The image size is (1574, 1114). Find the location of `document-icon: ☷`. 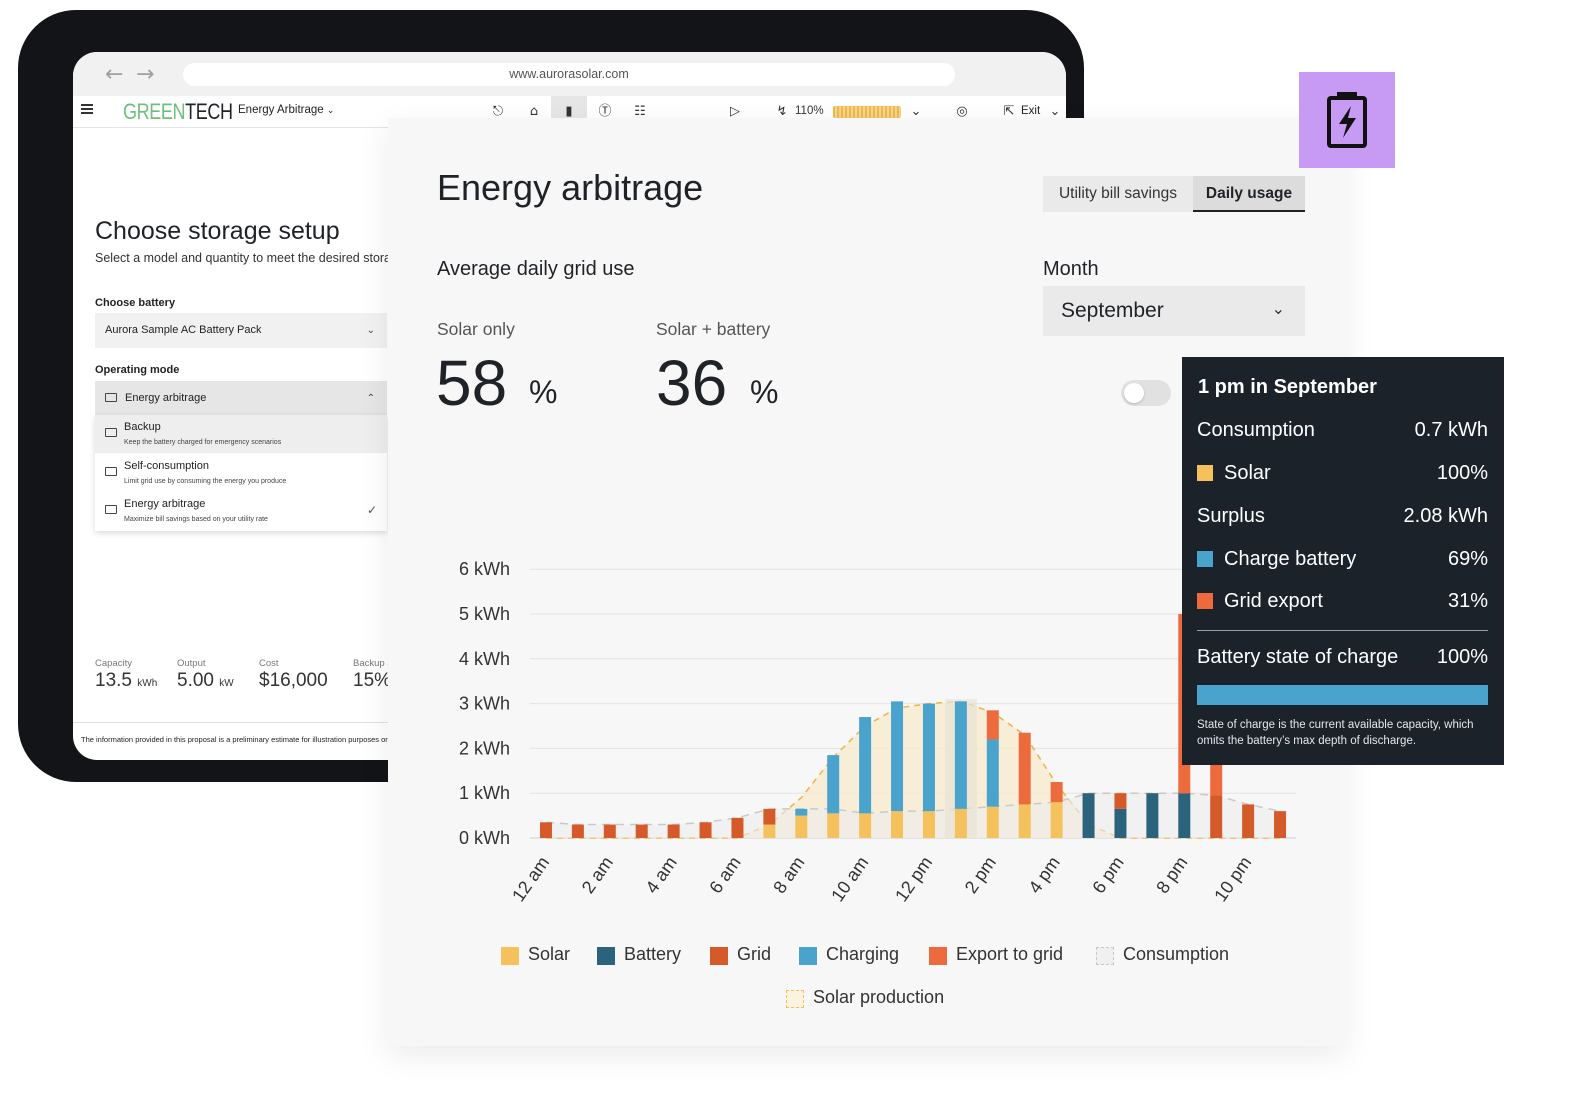

document-icon: ☷ is located at coordinates (640, 111).